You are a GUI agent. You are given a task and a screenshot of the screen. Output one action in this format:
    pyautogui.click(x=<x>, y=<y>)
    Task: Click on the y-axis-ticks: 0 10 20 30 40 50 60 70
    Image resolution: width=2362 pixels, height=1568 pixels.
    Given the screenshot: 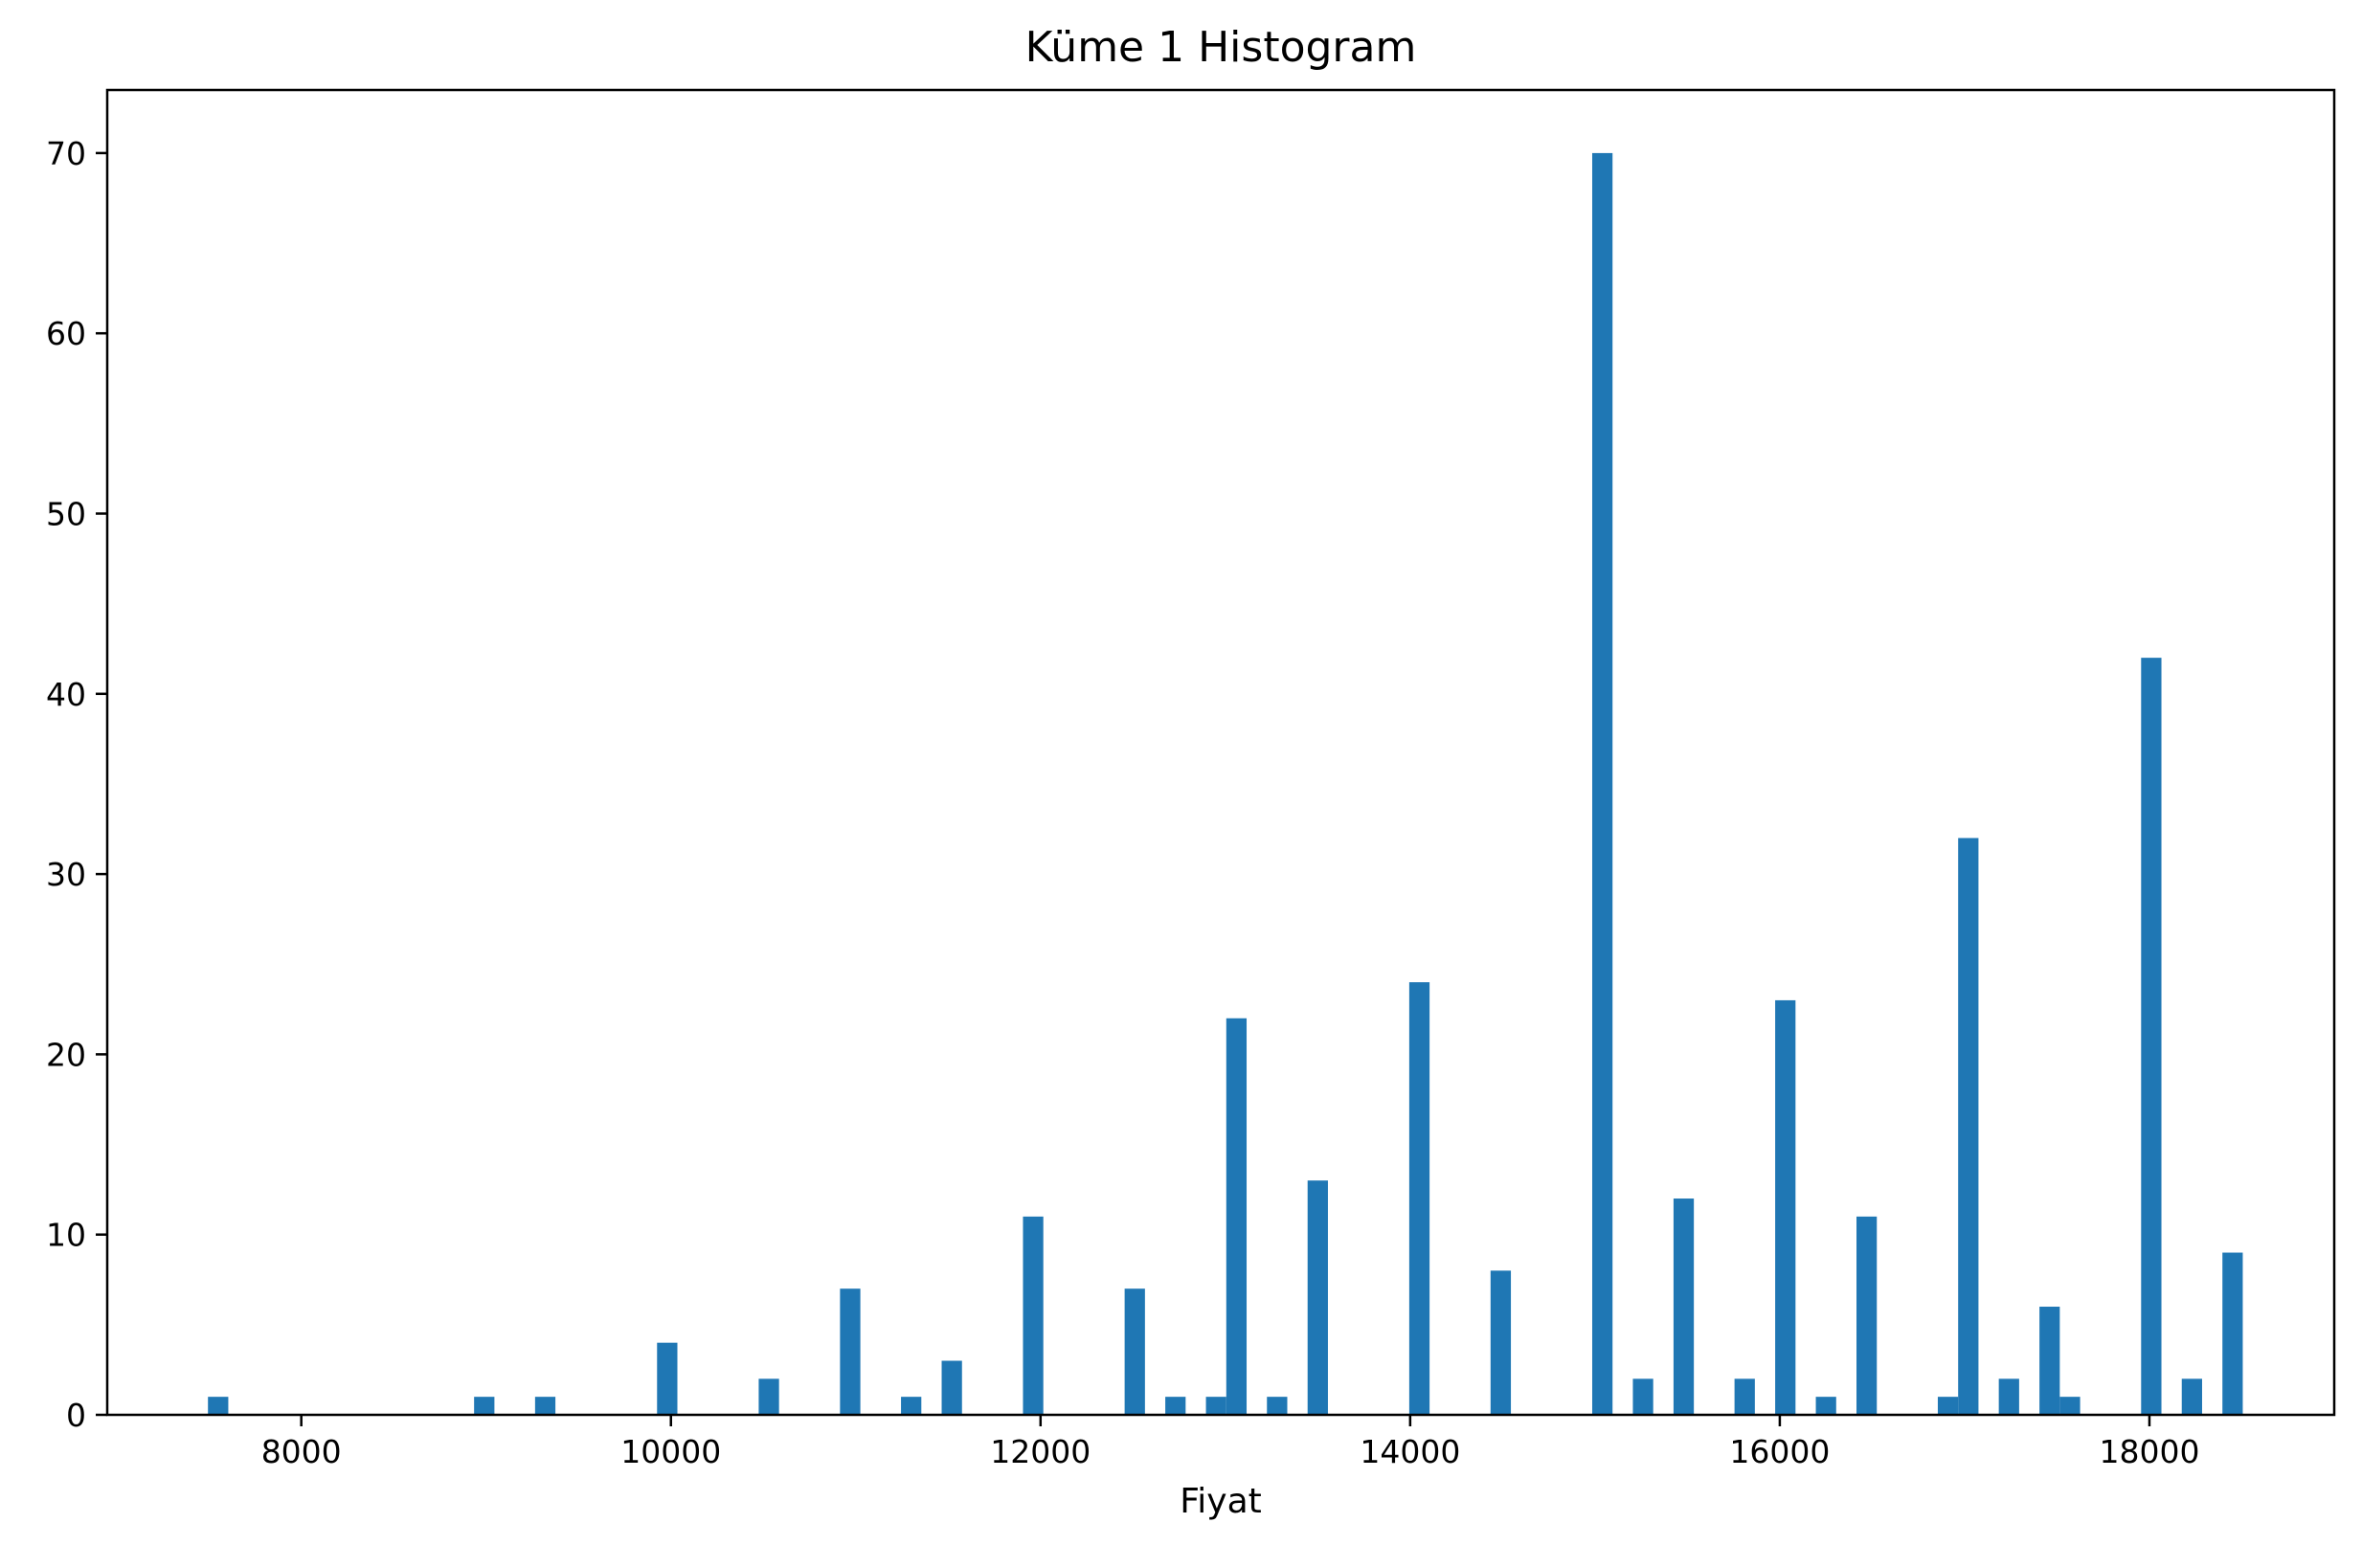 What is the action you would take?
    pyautogui.click(x=76, y=784)
    